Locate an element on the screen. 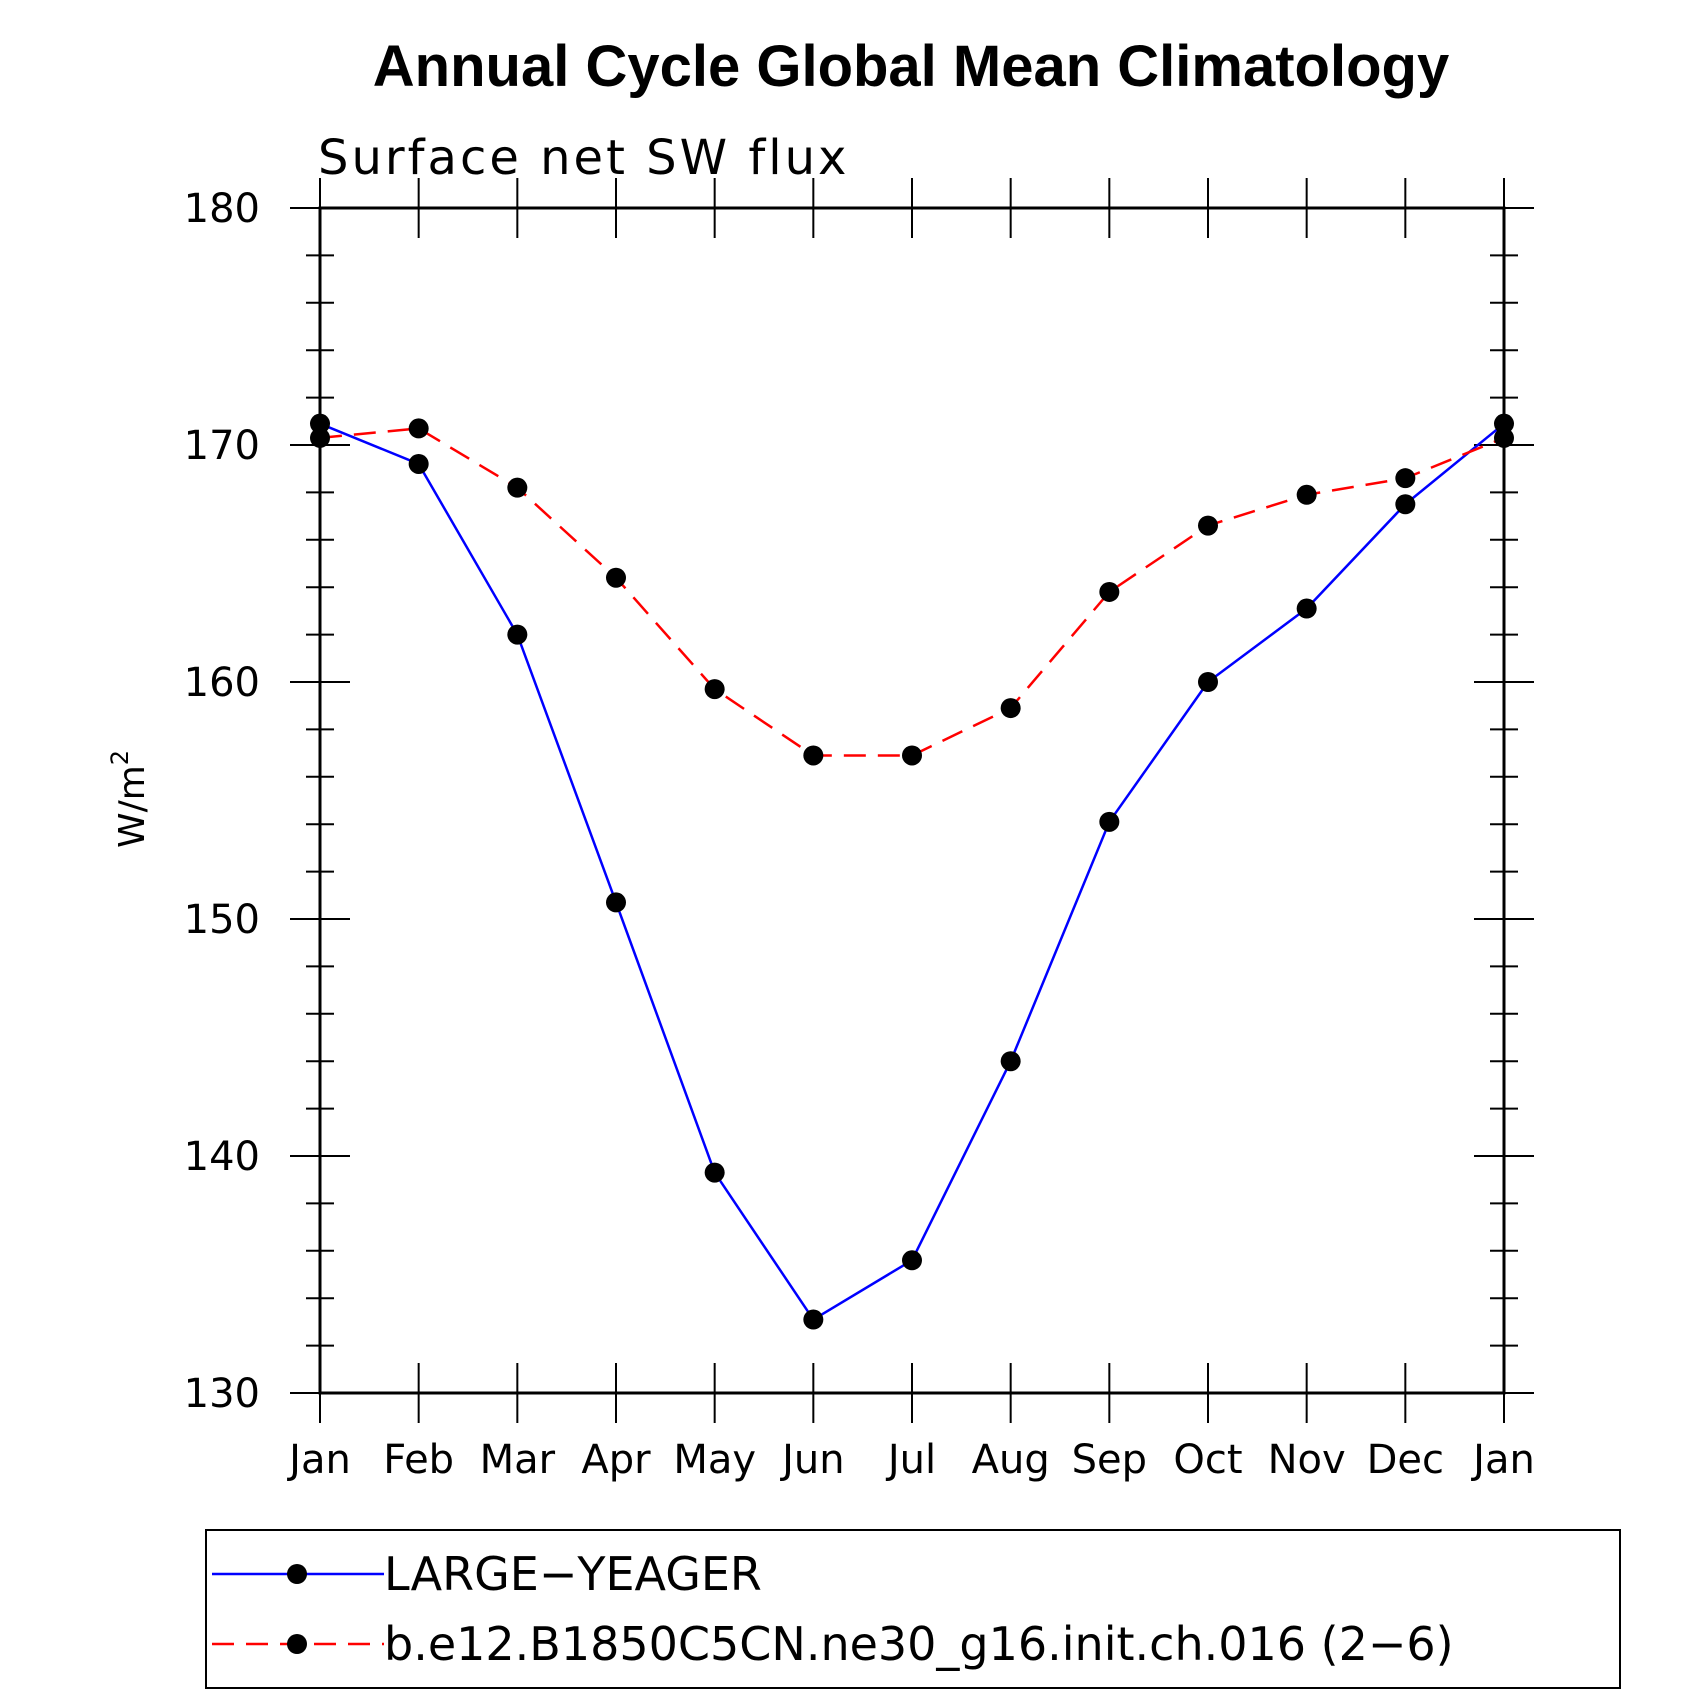  x-tick-label: Nov is located at coordinates (1307, 1460).